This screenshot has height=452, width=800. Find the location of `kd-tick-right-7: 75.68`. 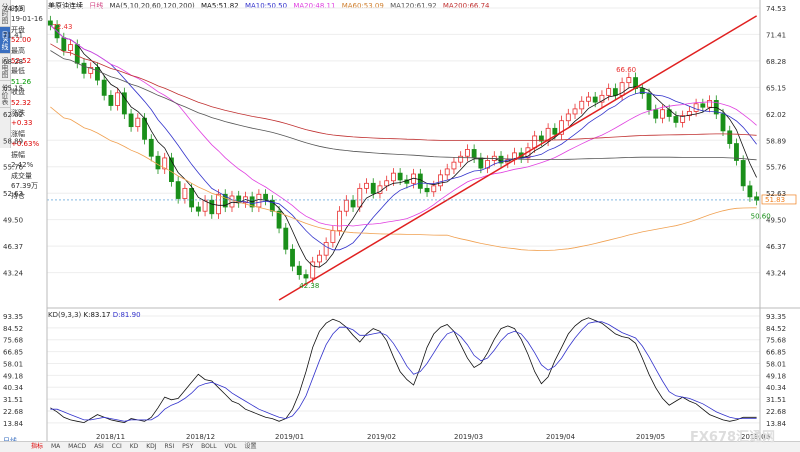

kd-tick-right-7: 75.68 is located at coordinates (776, 341).